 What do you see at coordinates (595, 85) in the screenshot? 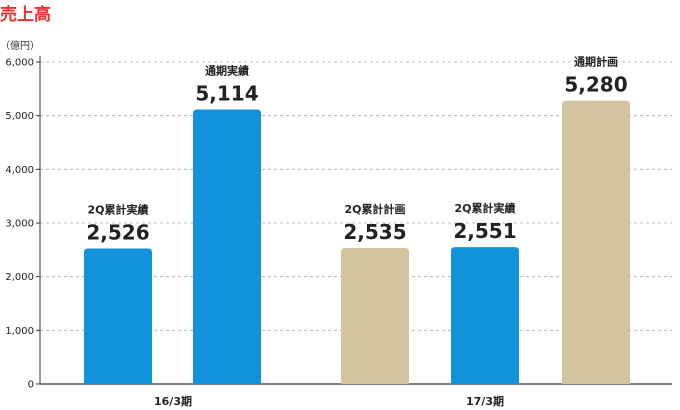
I see `bar-value-label: 5,280` at bounding box center [595, 85].